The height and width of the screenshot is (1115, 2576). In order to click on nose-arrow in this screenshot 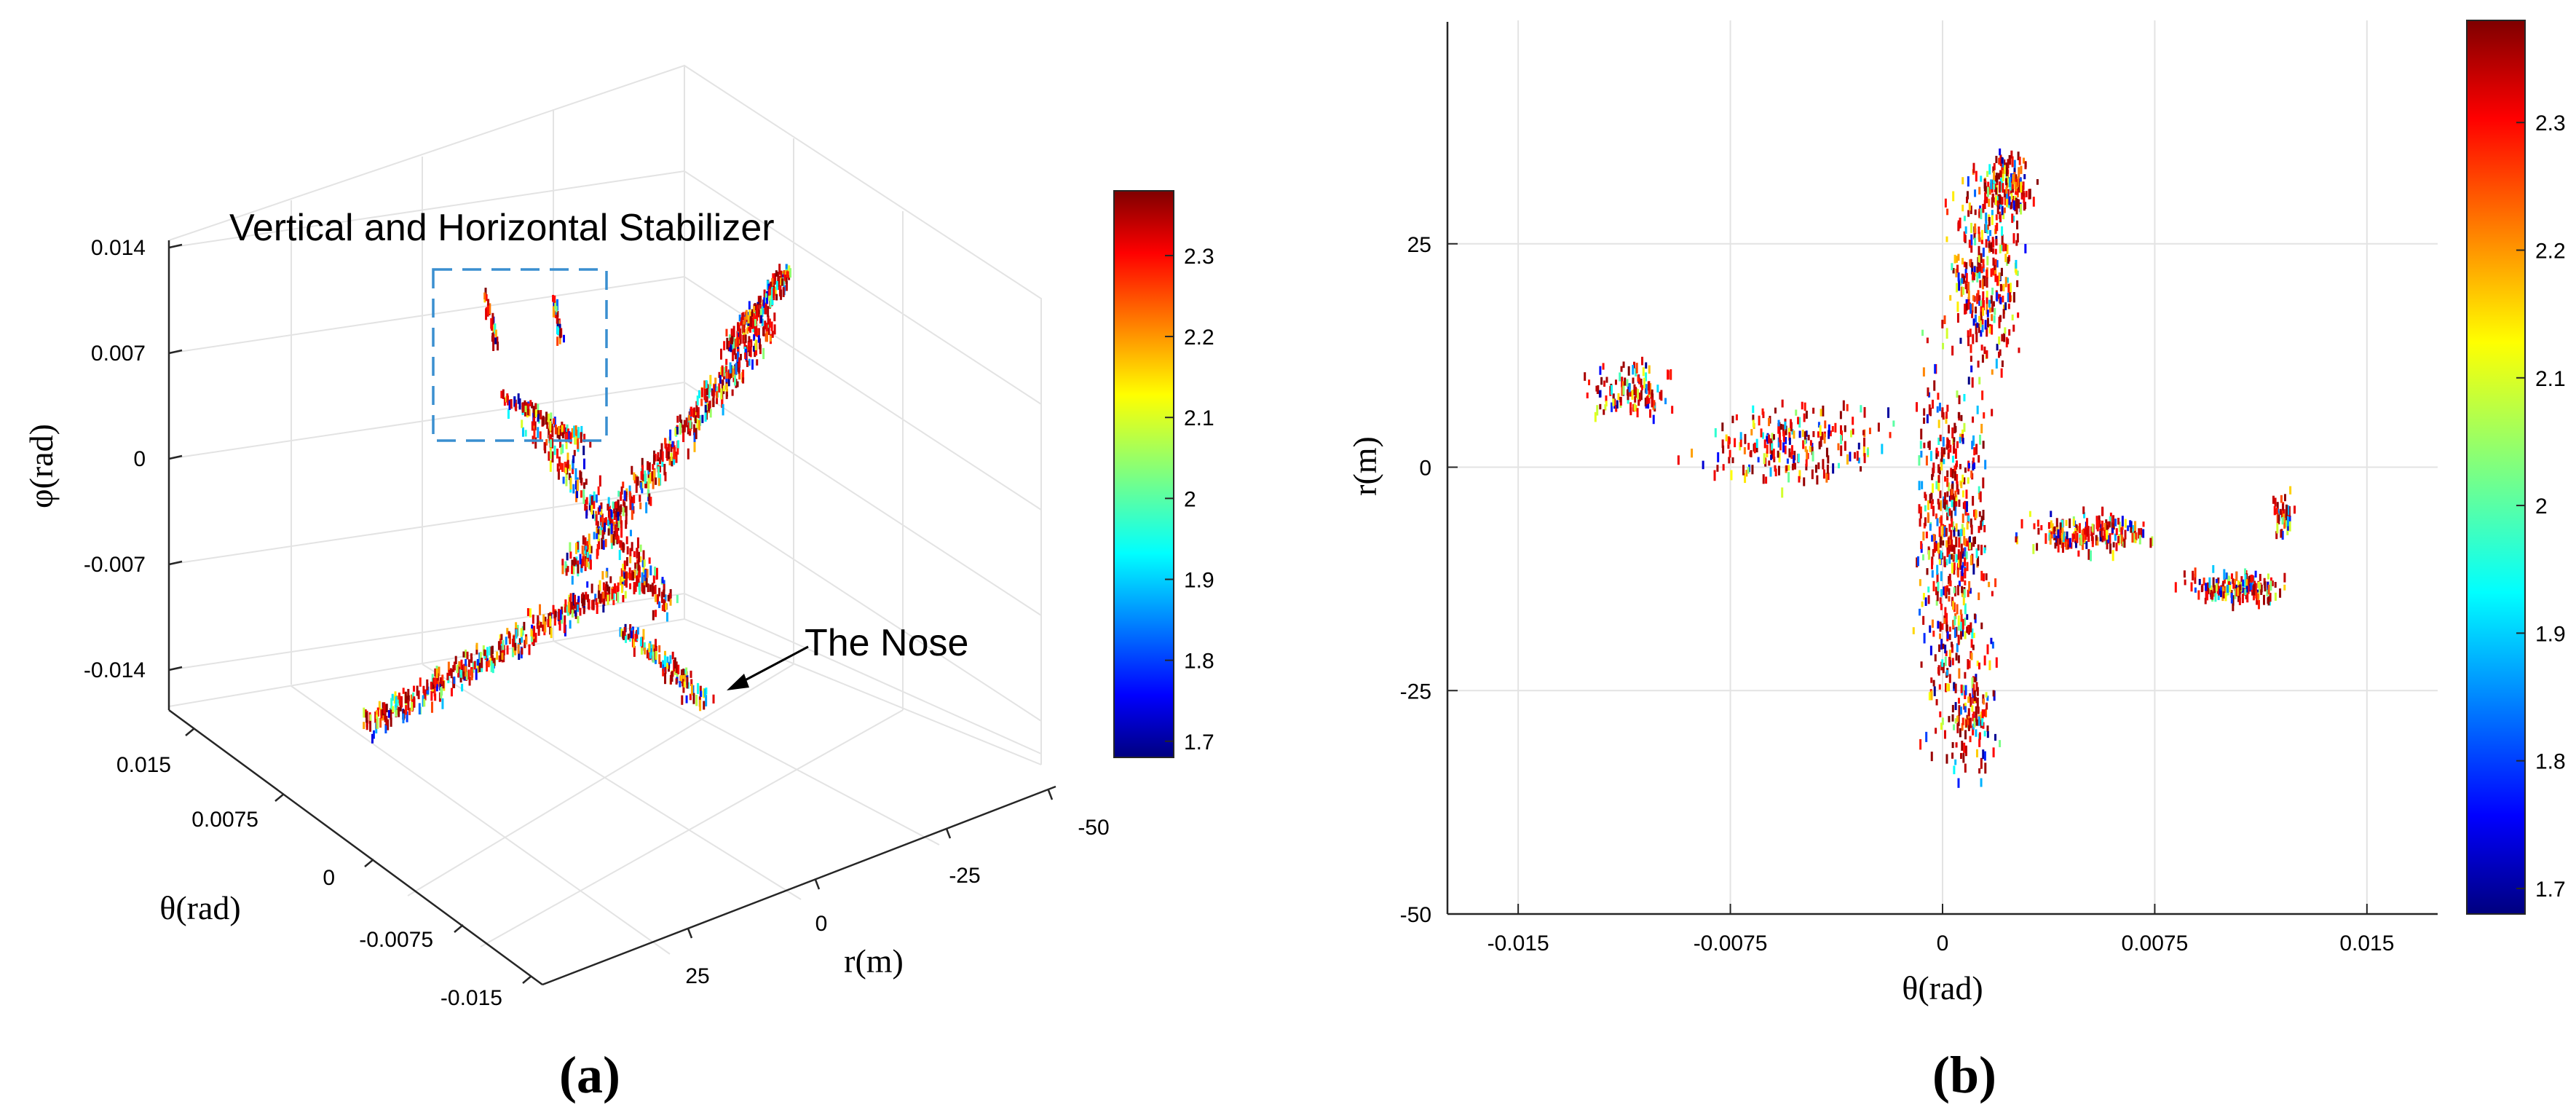, I will do `click(768, 668)`.